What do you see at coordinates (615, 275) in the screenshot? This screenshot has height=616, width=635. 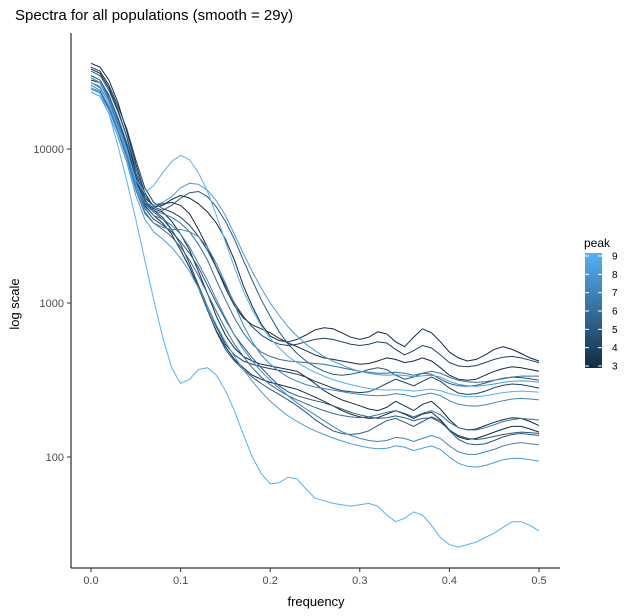 I see `legend-label: 8` at bounding box center [615, 275].